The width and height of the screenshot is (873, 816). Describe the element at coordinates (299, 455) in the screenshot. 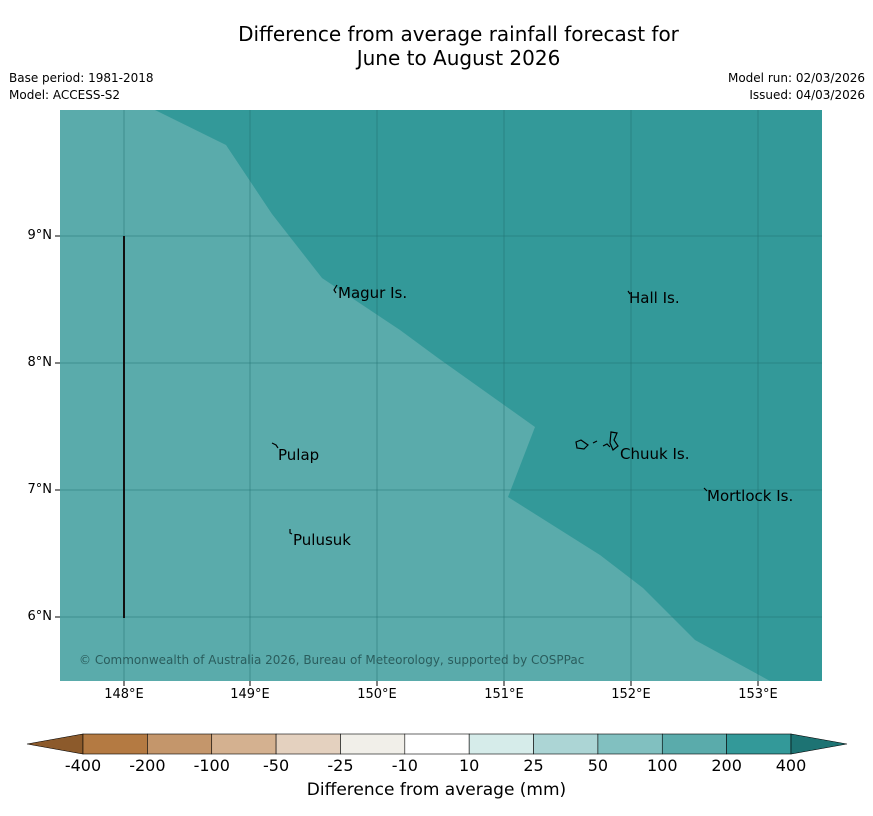

I see `place-label-pulap: Pulap` at that location.